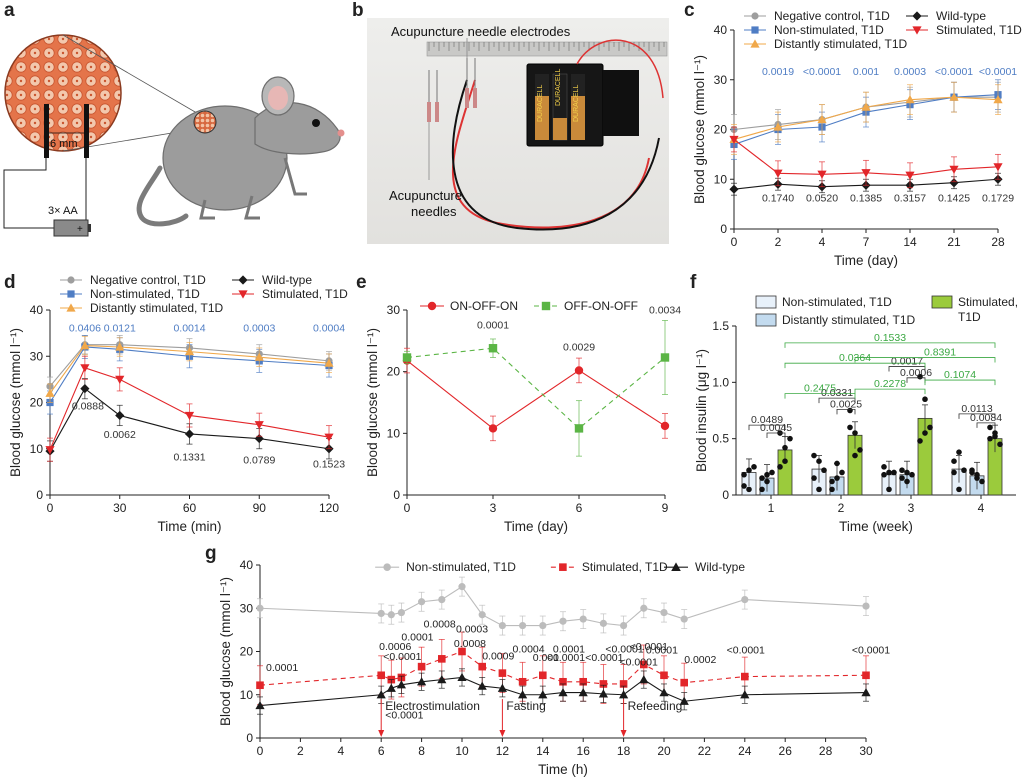 Image resolution: width=1024 pixels, height=779 pixels. I want to click on g-legend-wildtype-label: Wild-type, so click(720, 567).